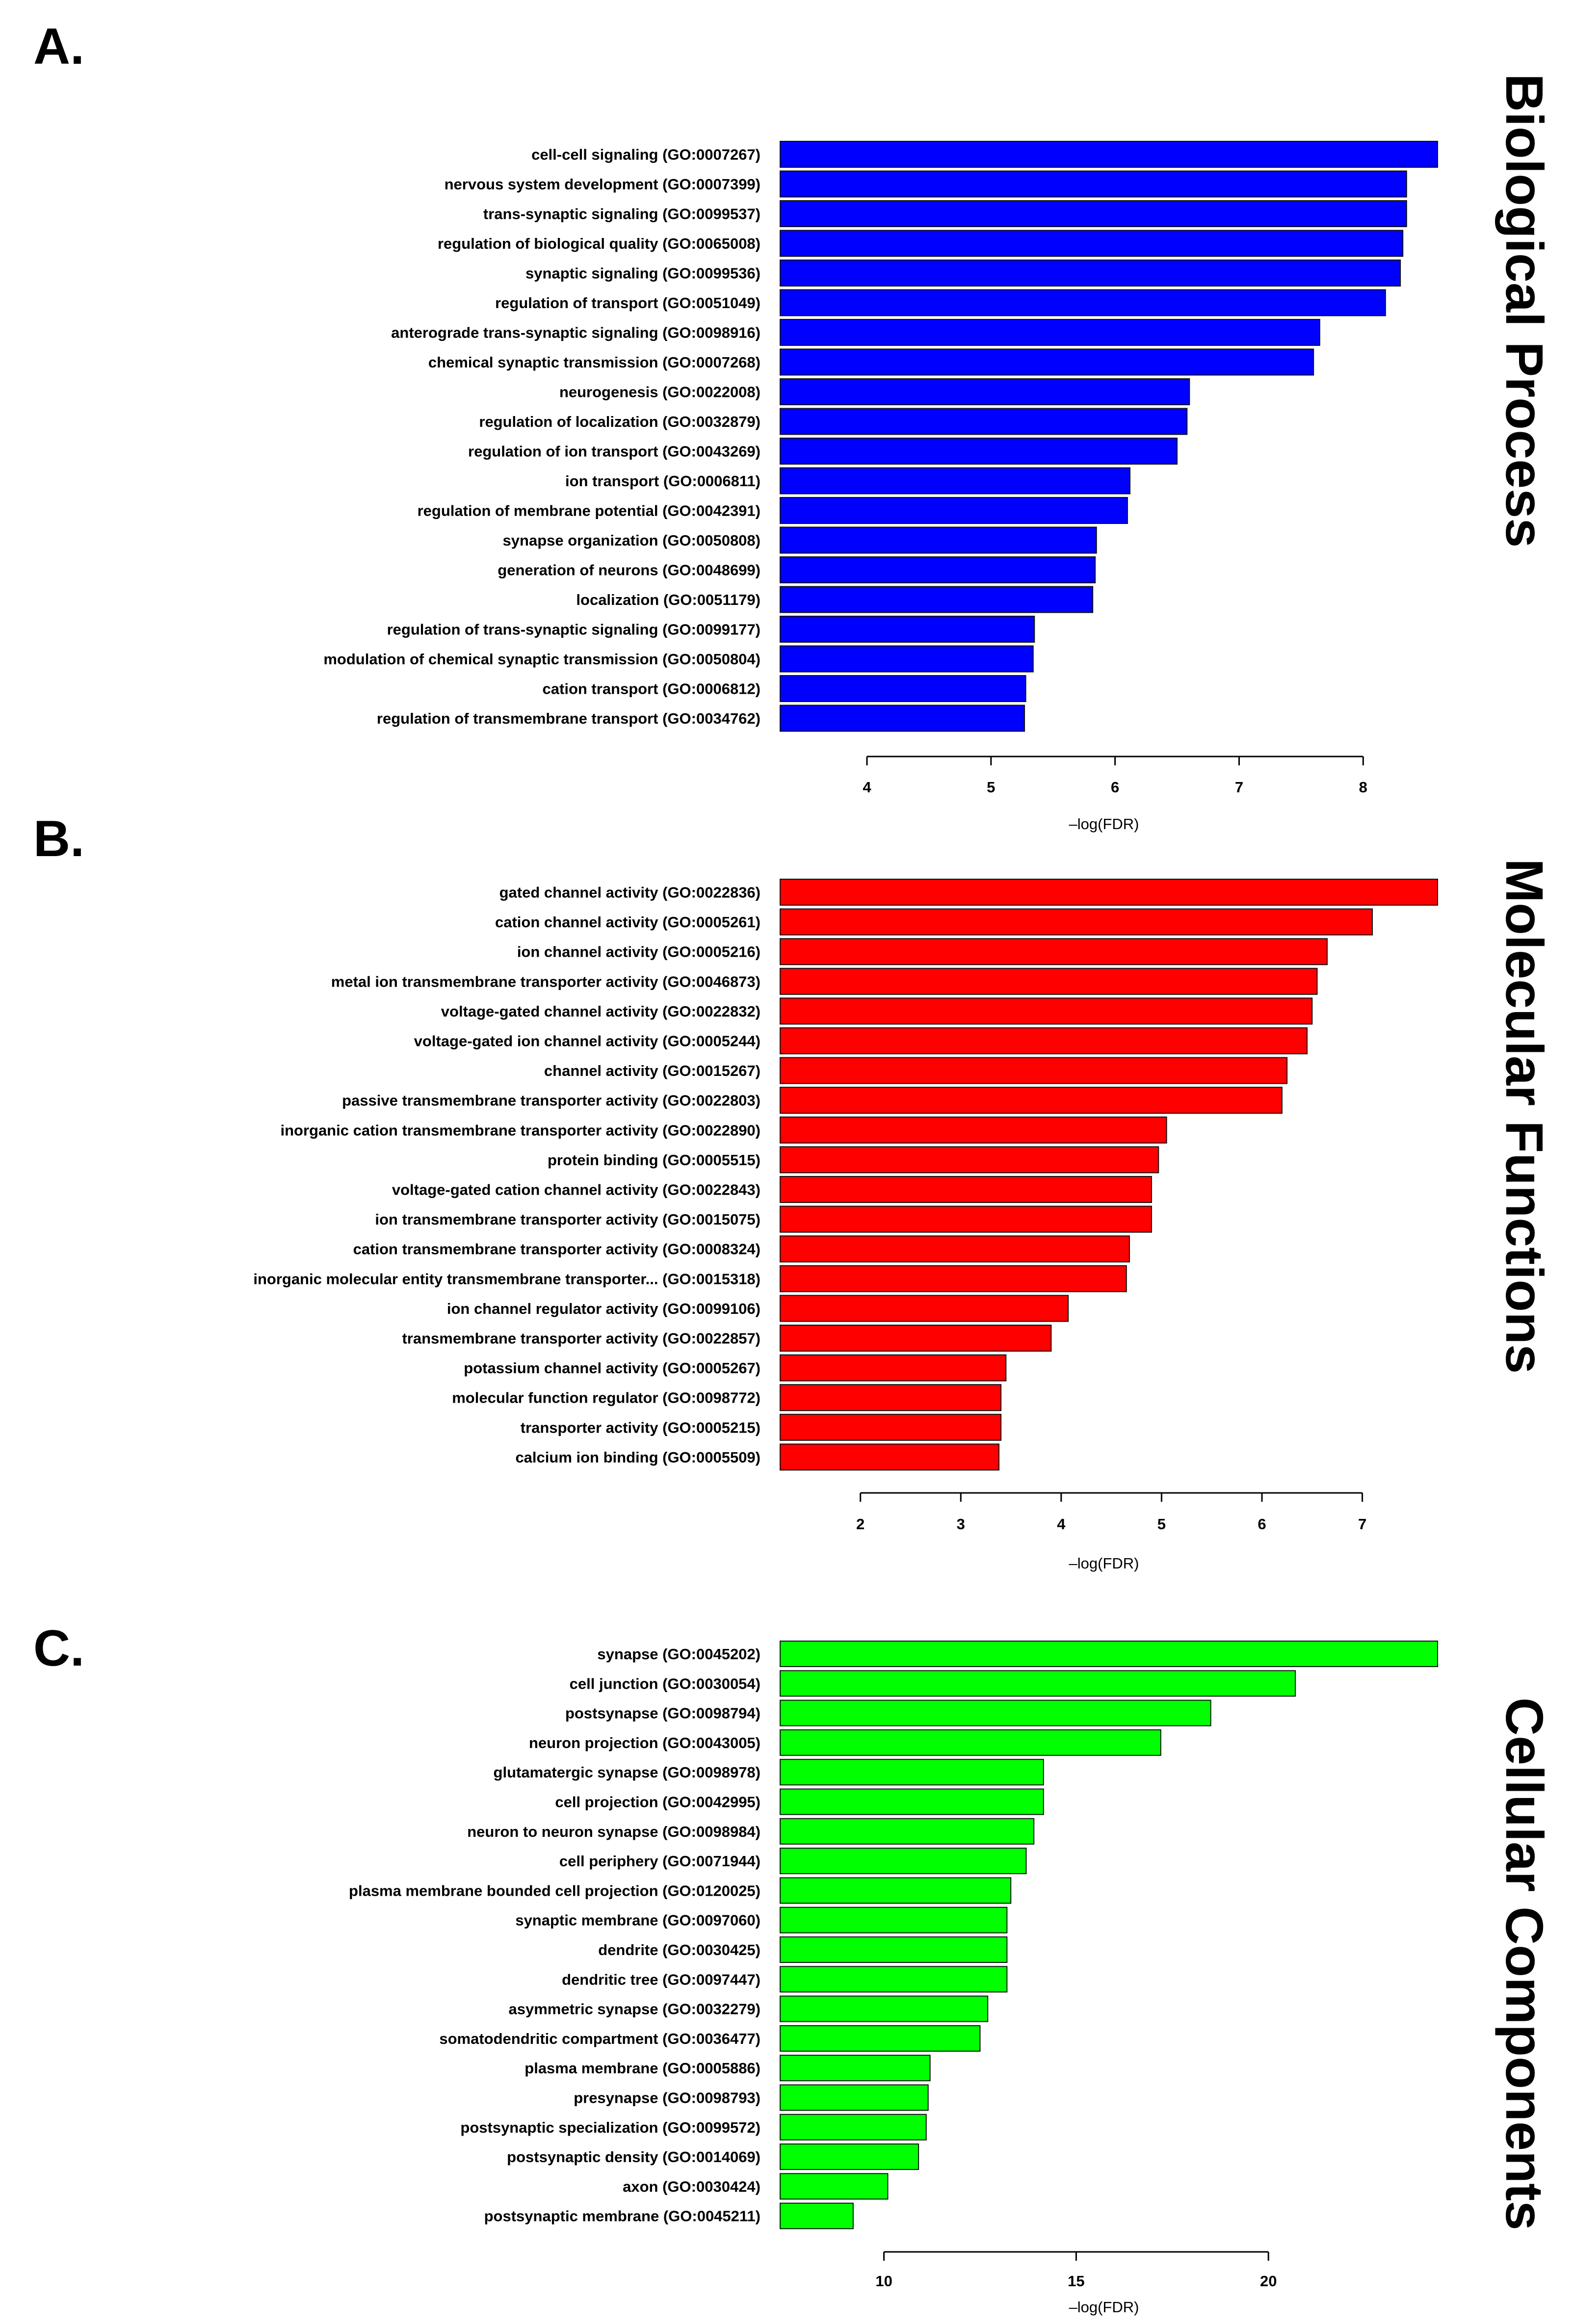 The width and height of the screenshot is (1573, 2324). Describe the element at coordinates (659, 1861) in the screenshot. I see `category-label: cell periphery (GO:0071944)` at that location.